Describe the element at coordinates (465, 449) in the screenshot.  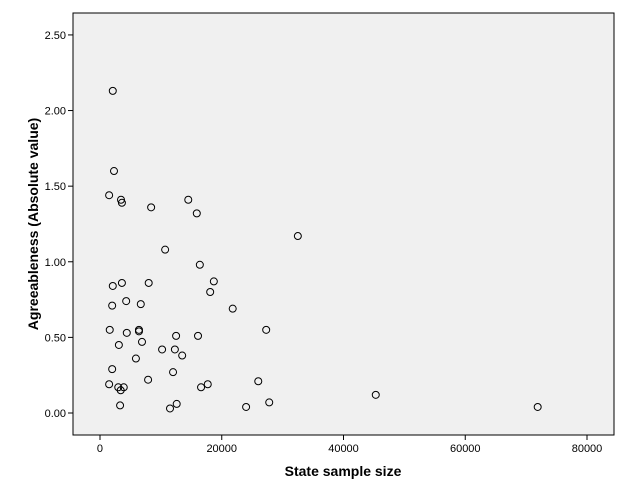
I see `x-tick-label: 60000` at that location.